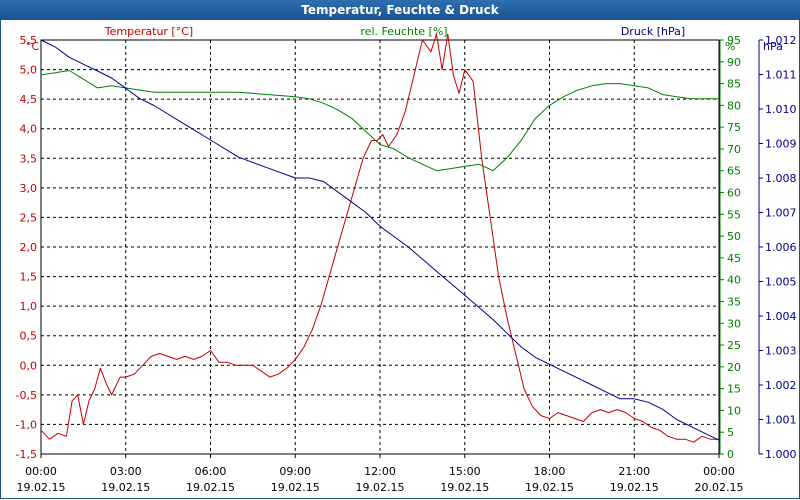  What do you see at coordinates (465, 471) in the screenshot?
I see `x-tick-time: 15:00` at bounding box center [465, 471].